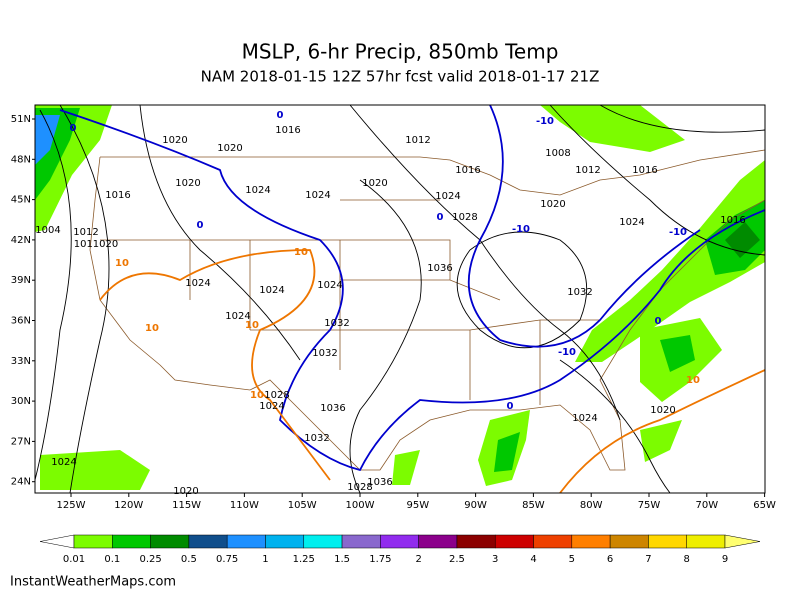  What do you see at coordinates (21, 401) in the screenshot?
I see `lat-label: 30N` at bounding box center [21, 401].